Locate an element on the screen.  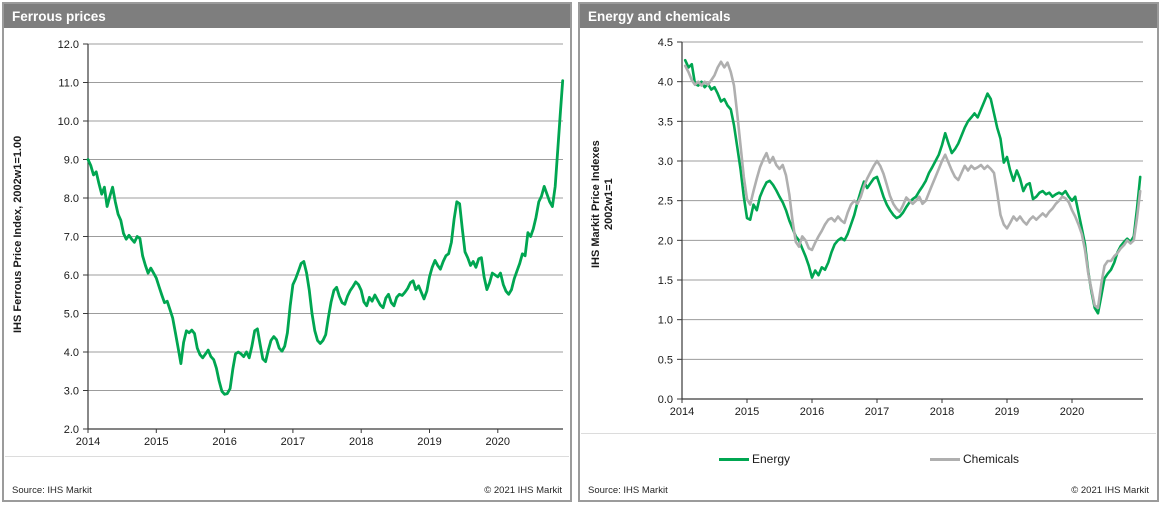
energy-line-swatch-icon is located at coordinates (734, 459).